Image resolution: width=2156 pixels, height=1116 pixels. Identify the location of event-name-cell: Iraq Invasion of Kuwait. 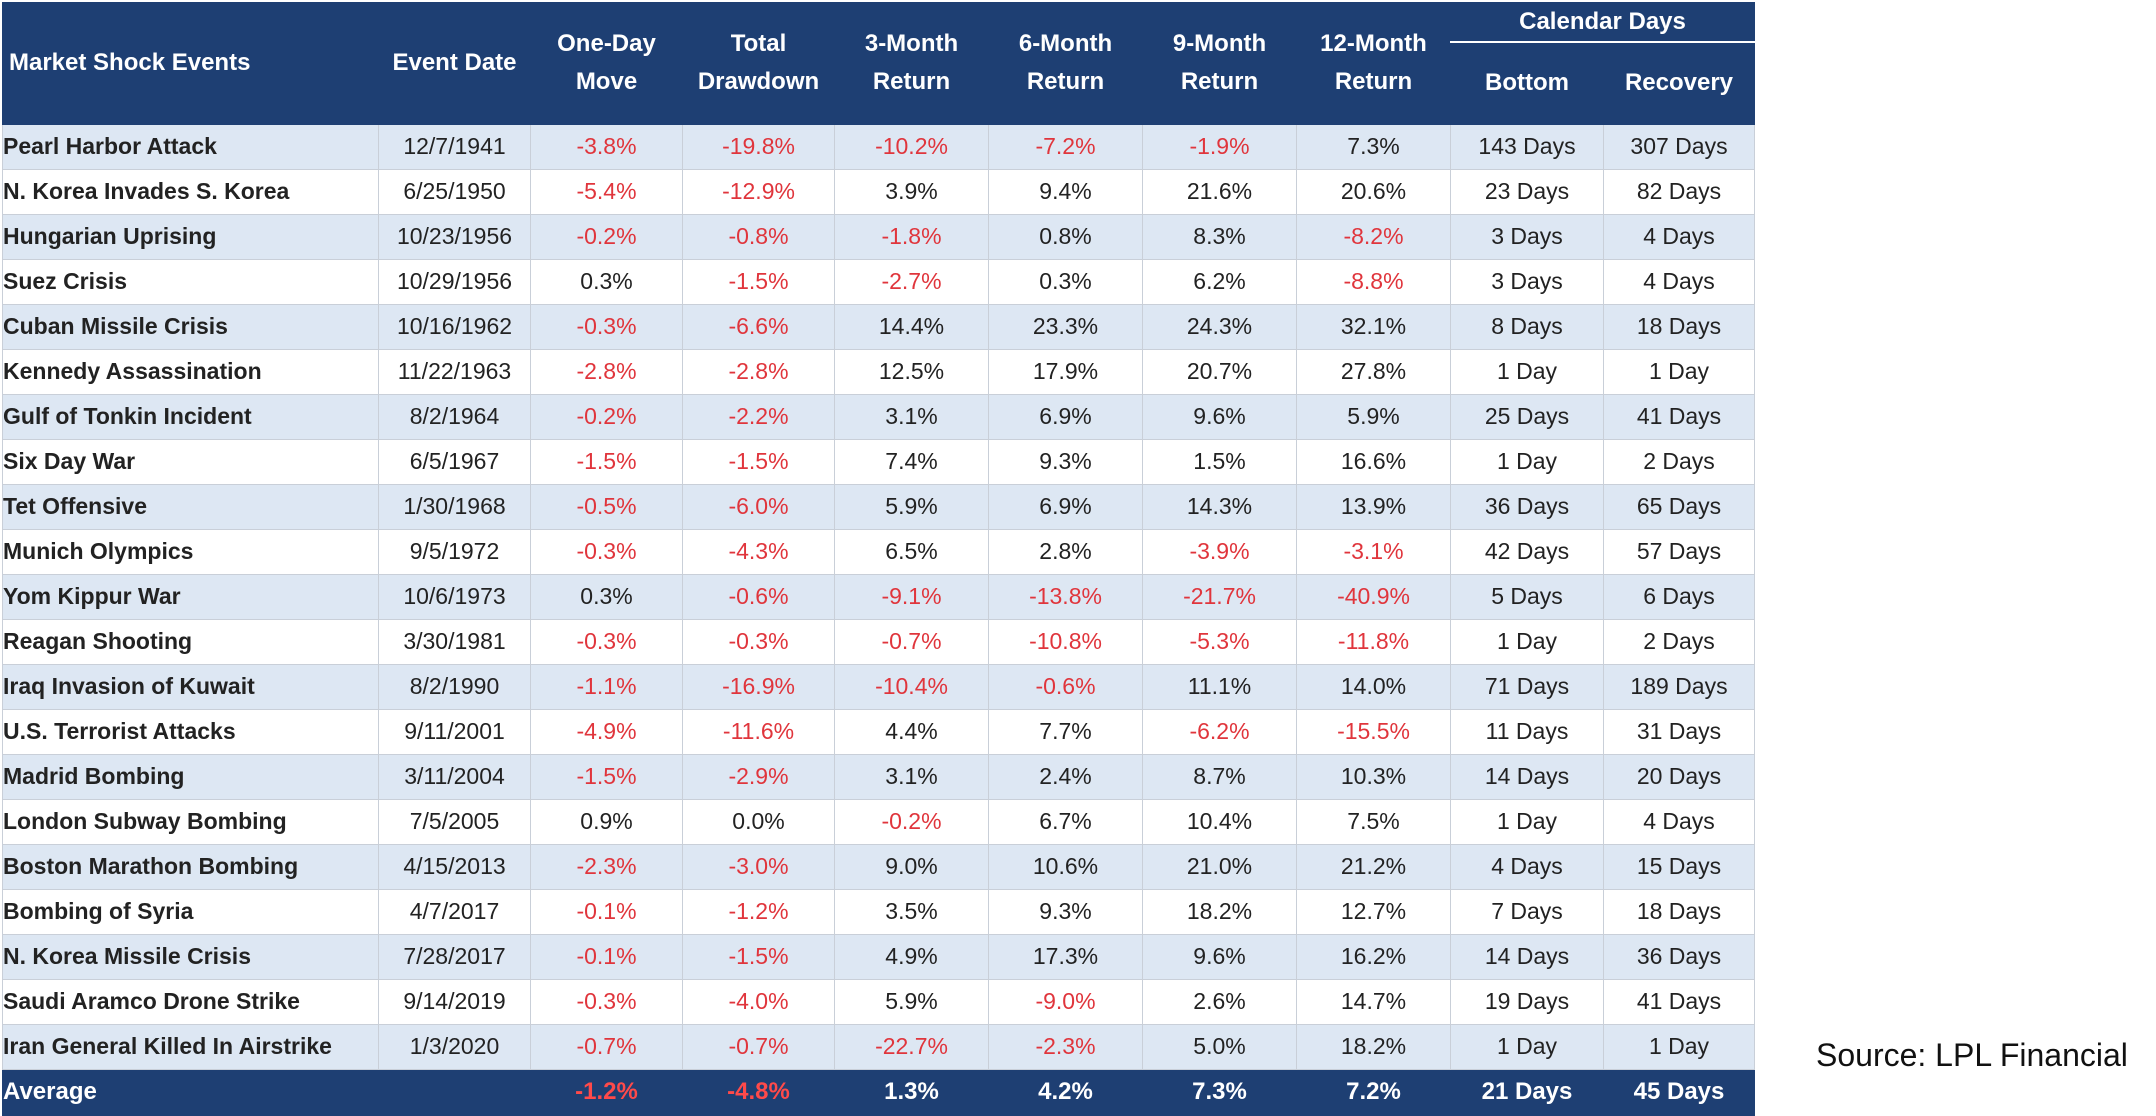
(190, 686).